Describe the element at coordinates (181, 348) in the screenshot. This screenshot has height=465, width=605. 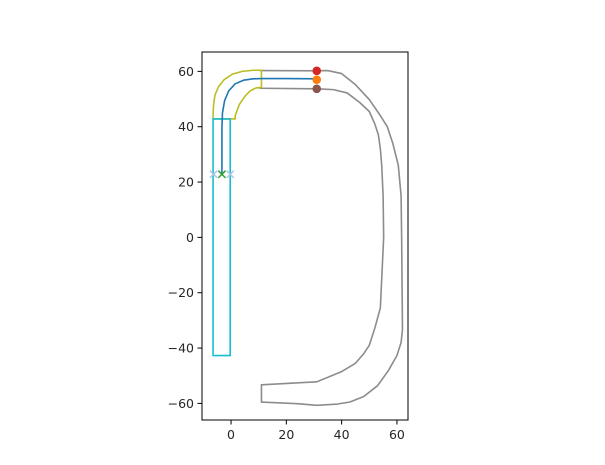
I see `y-tick-label-1: −40` at that location.